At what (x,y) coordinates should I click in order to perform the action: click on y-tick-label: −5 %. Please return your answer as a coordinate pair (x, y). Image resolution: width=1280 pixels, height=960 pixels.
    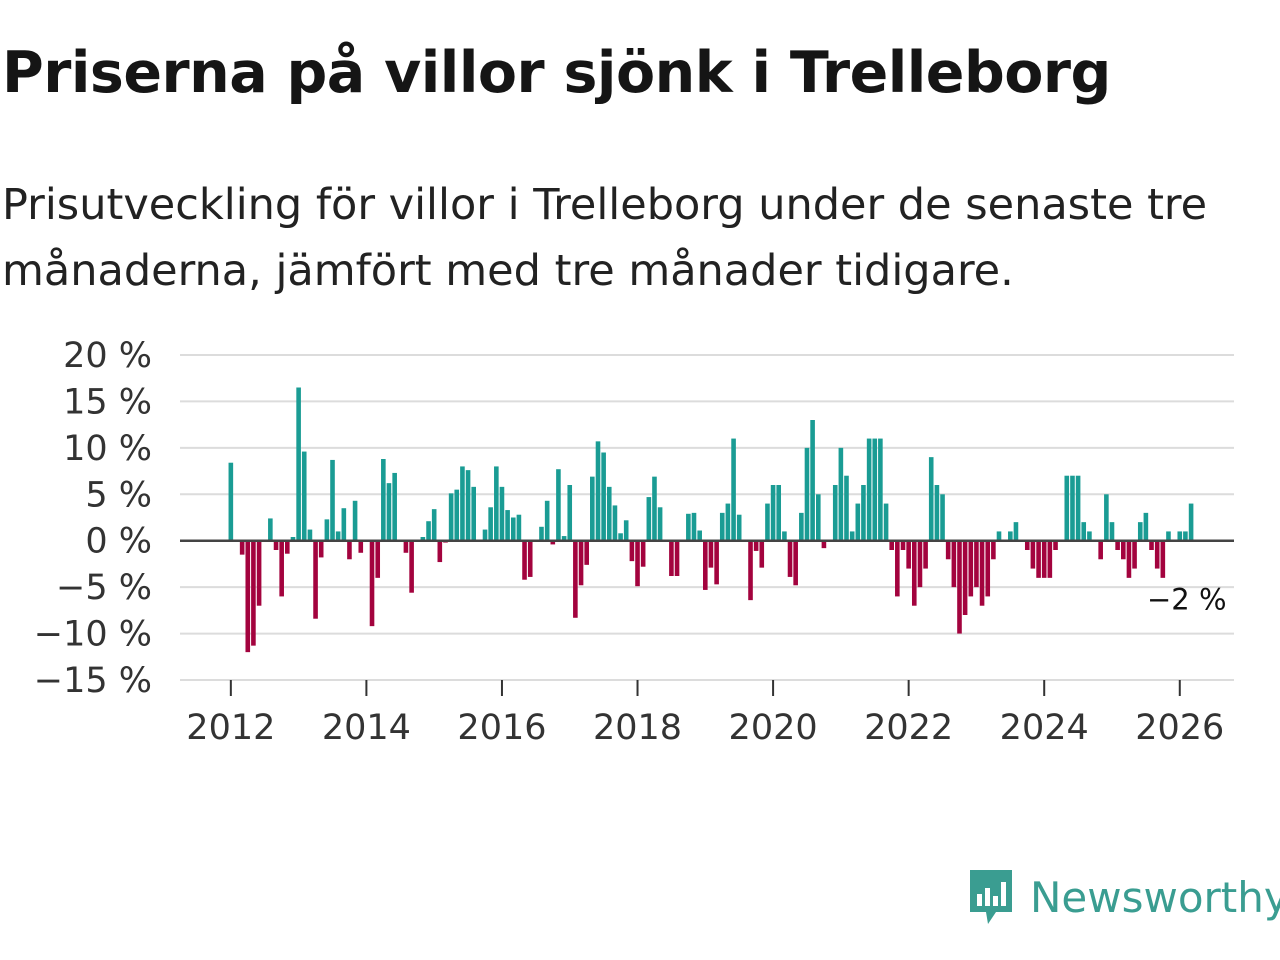
    Looking at the image, I should click on (104, 588).